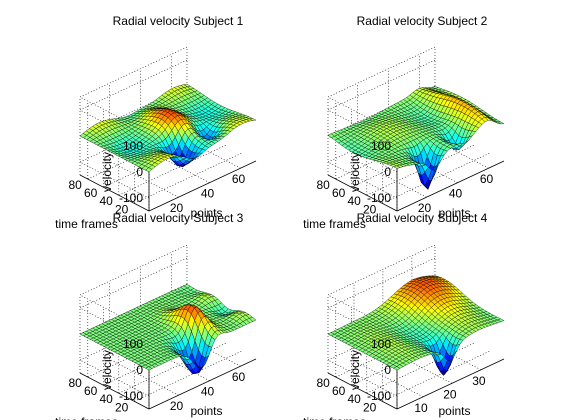  Describe the element at coordinates (178, 21) in the screenshot. I see `chart-title: Radial velocity Subject 1` at that location.